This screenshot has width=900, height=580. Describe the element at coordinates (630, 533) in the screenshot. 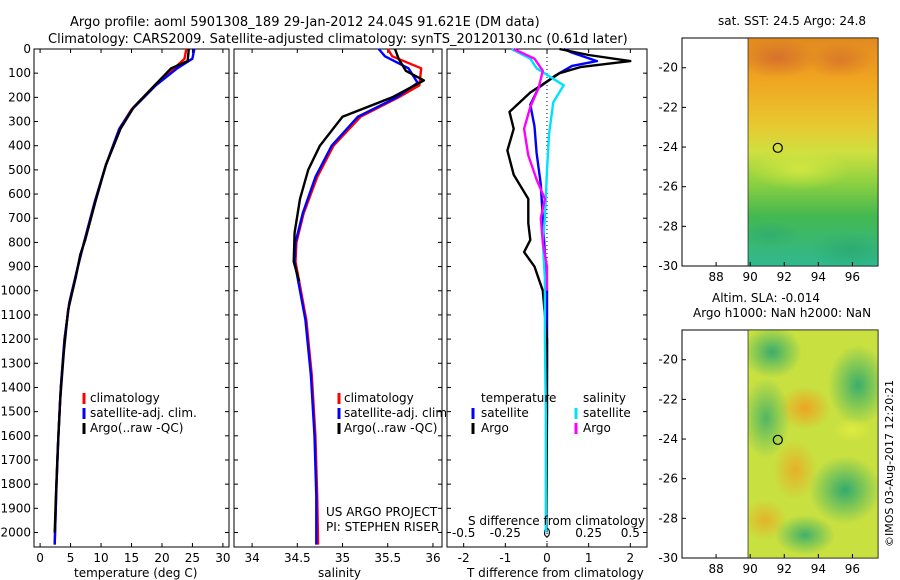

I see `s-tick-label: 0.5` at that location.